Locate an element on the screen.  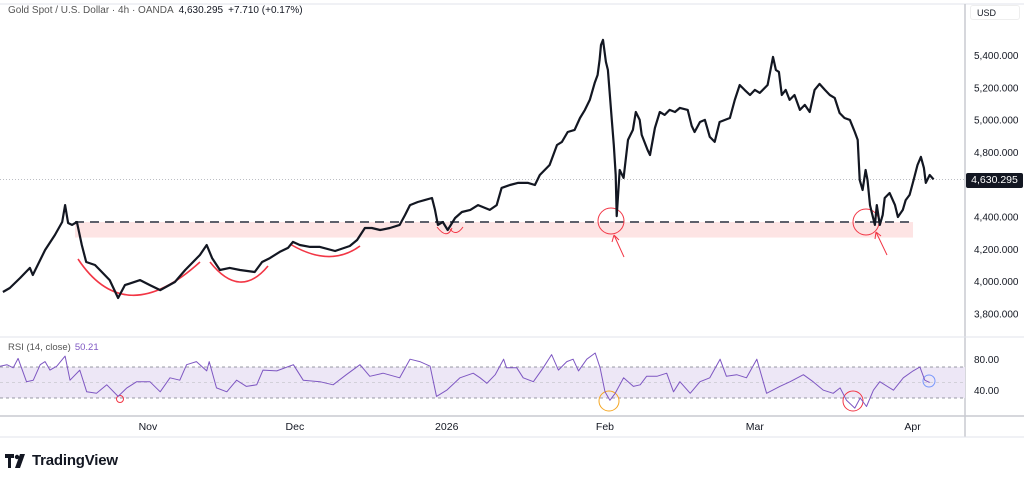
rsi-tick-label: 40.00 is located at coordinates (986, 391).